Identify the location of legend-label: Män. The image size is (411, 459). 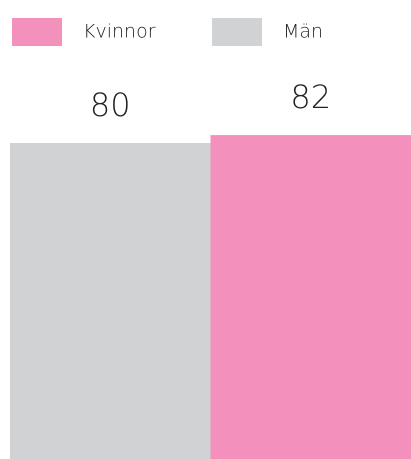
(303, 32).